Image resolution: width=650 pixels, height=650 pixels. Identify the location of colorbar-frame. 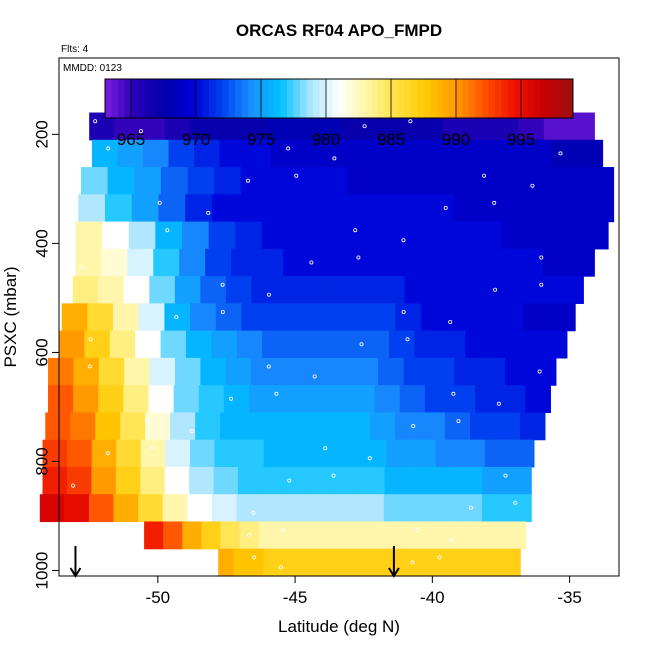
(339, 98).